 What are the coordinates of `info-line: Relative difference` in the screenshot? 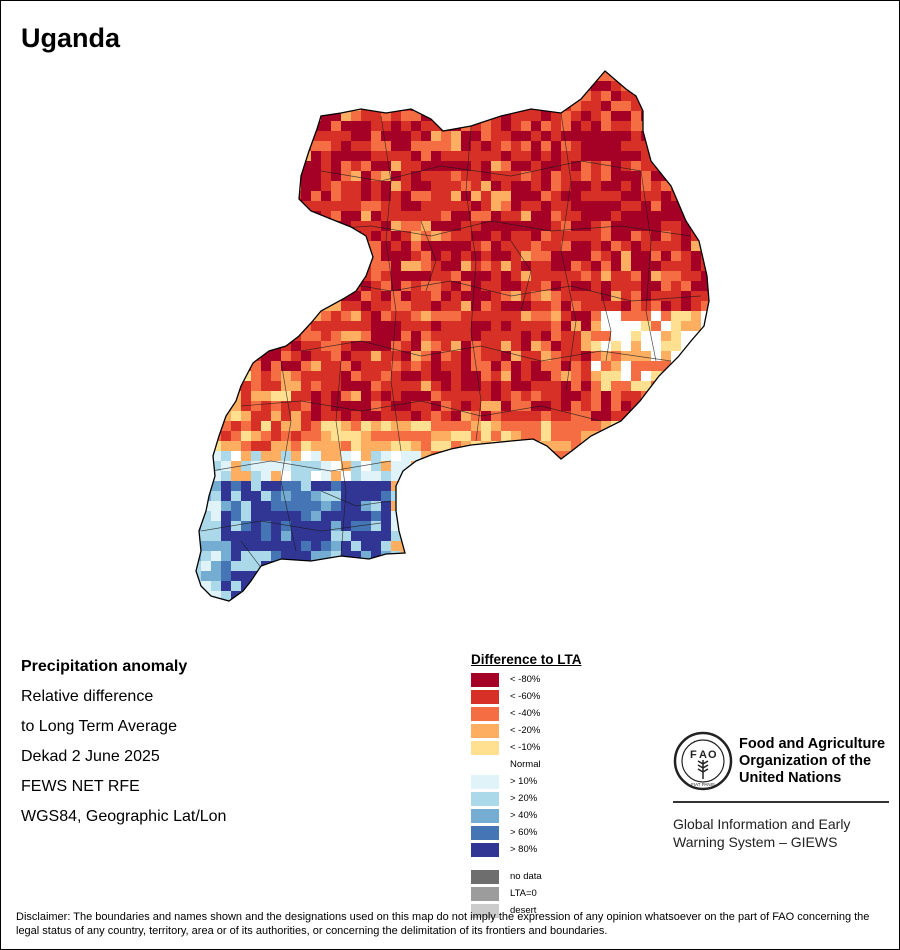 It's located at (87, 696).